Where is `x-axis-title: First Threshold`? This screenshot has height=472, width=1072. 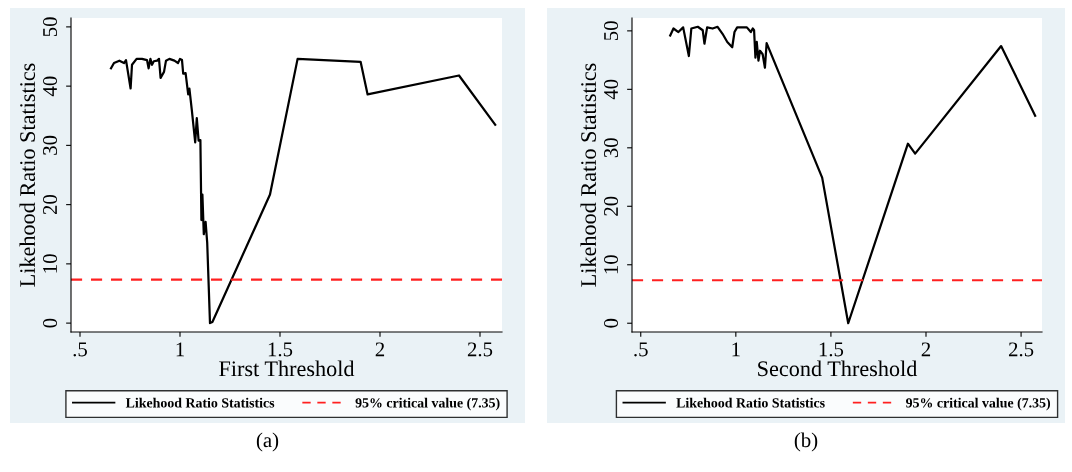 x-axis-title: First Threshold is located at coordinates (287, 368).